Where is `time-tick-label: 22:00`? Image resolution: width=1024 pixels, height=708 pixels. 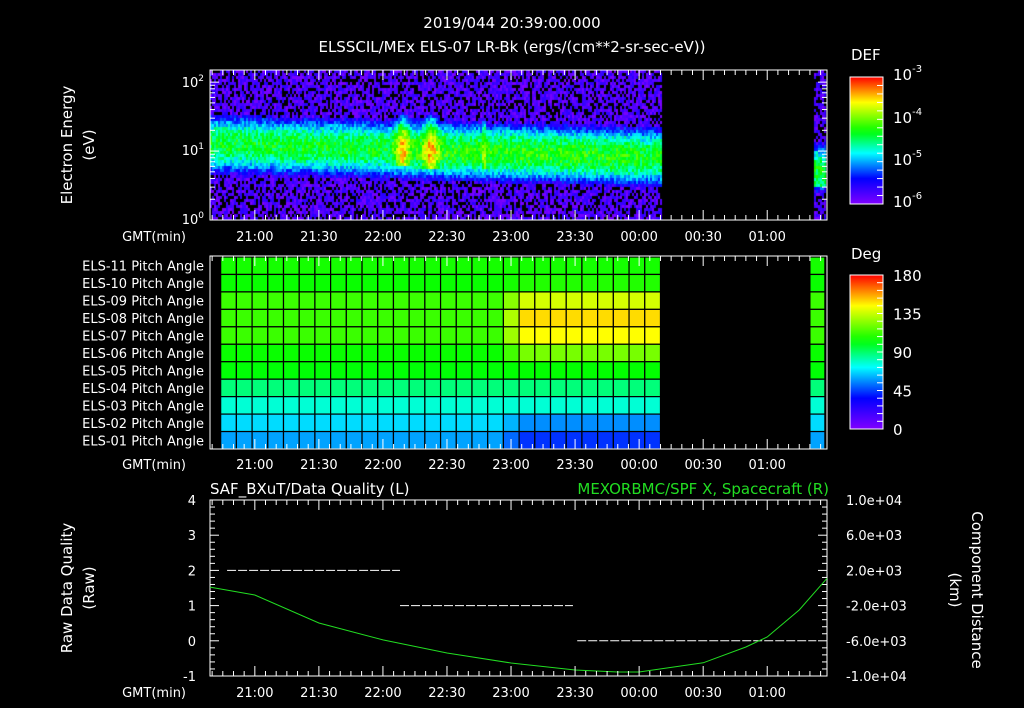 time-tick-label: 22:00 is located at coordinates (382, 237).